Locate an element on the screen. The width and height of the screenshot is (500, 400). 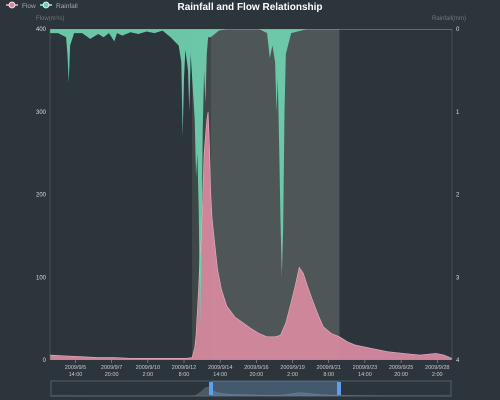
datazoom-handle-right is located at coordinates (339, 388).